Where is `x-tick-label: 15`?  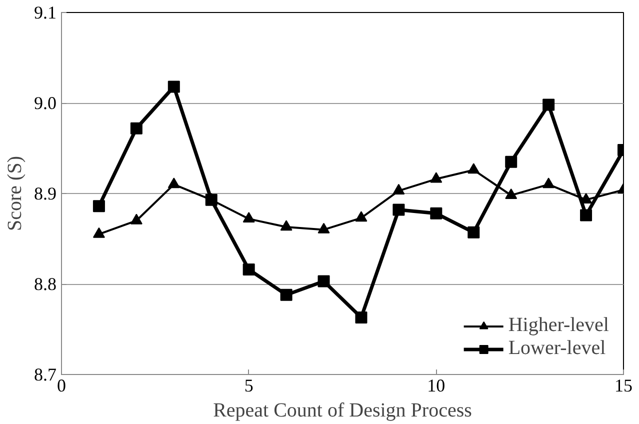 x-tick-label: 15 is located at coordinates (623, 386).